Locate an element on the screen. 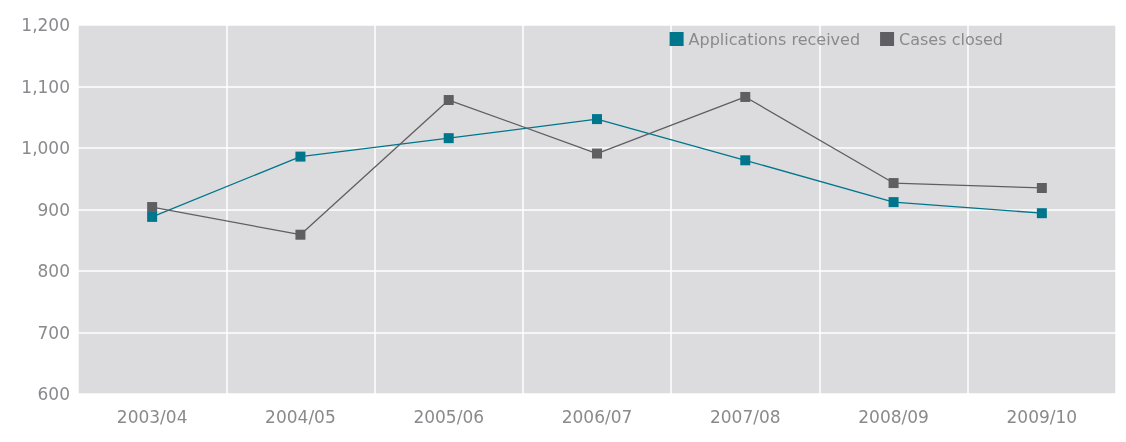 The height and width of the screenshot is (442, 1126). y-tick-label: 900 is located at coordinates (53, 209).